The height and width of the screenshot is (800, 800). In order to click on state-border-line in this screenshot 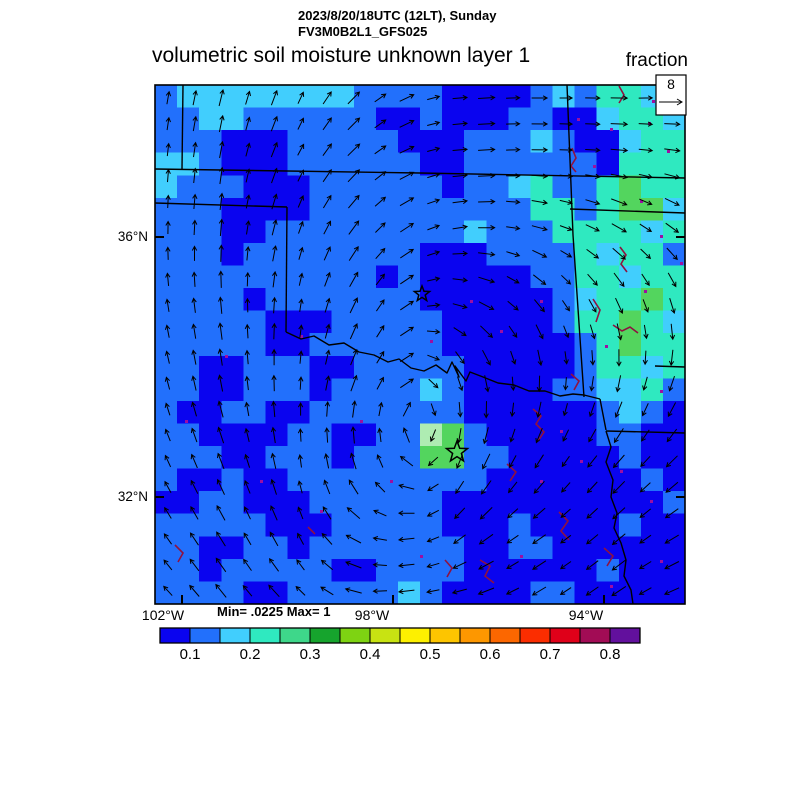, I will do `click(443, 365)`.